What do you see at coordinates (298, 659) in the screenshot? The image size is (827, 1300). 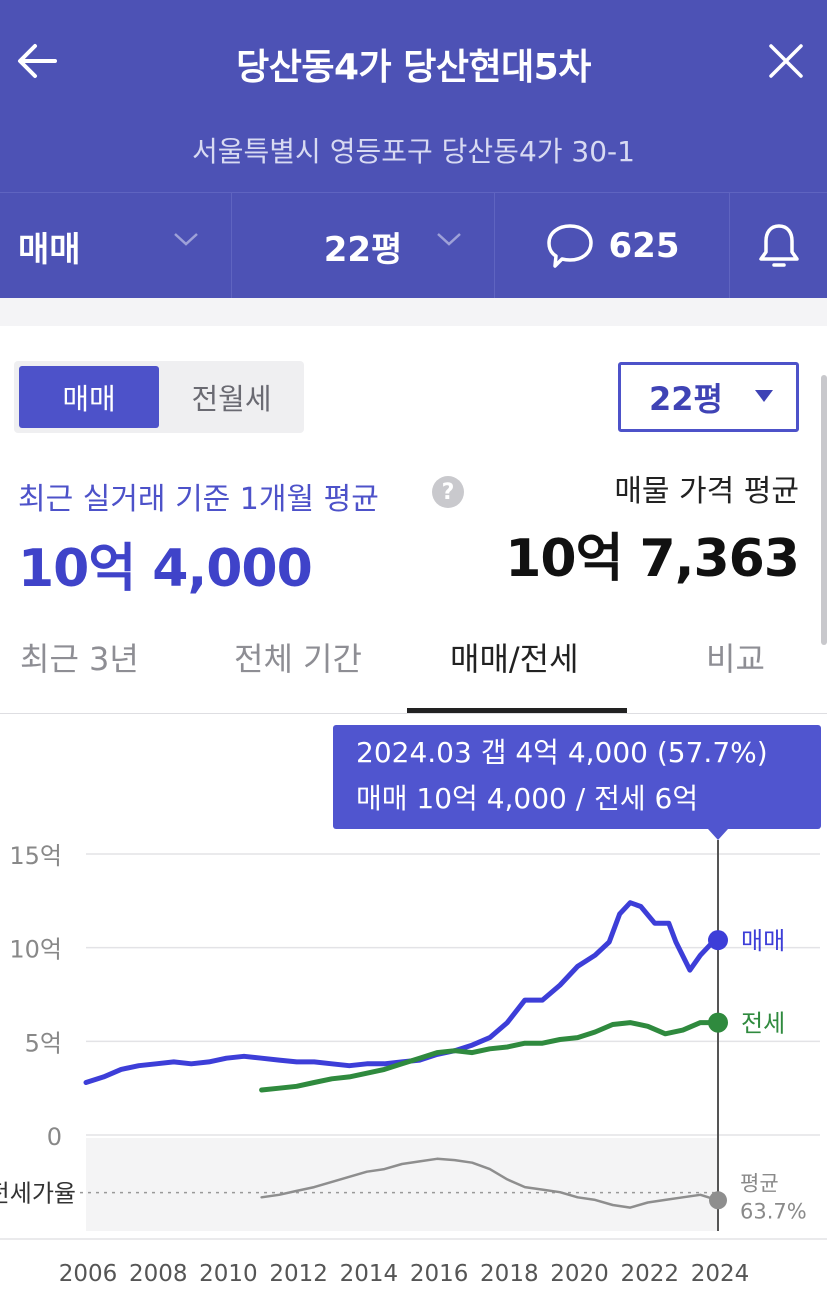 I see `tab-all-period: 전체 기간` at bounding box center [298, 659].